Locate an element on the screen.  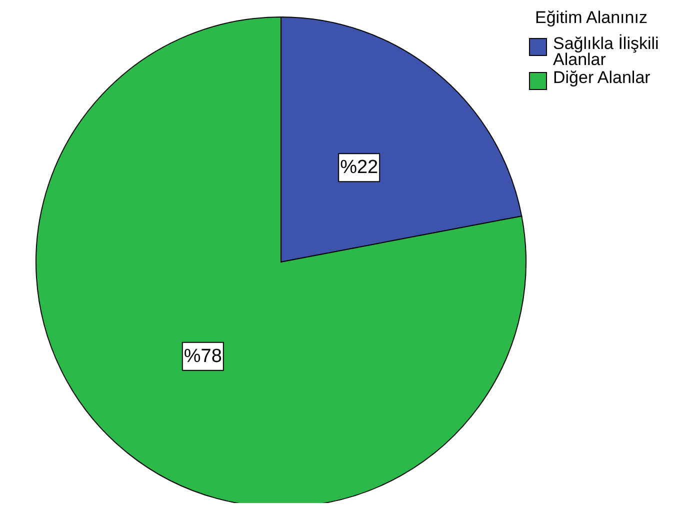
legend-label: Diğer Alanlar is located at coordinates (601, 77).